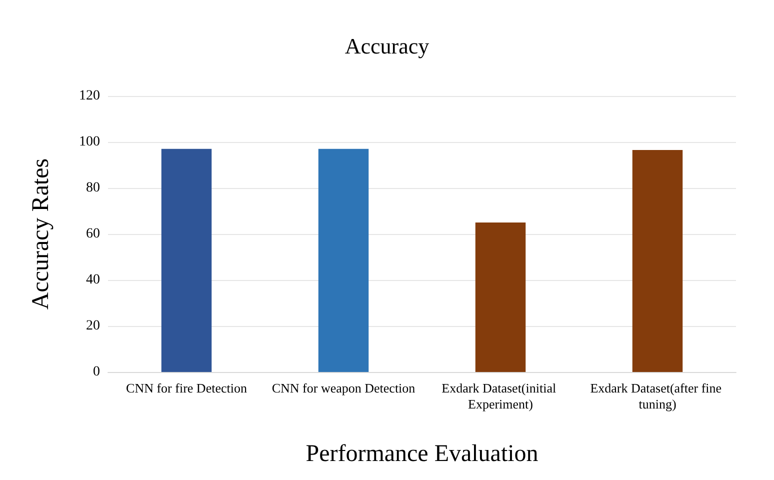  What do you see at coordinates (93, 188) in the screenshot?
I see `y-tick-label: 80` at bounding box center [93, 188].